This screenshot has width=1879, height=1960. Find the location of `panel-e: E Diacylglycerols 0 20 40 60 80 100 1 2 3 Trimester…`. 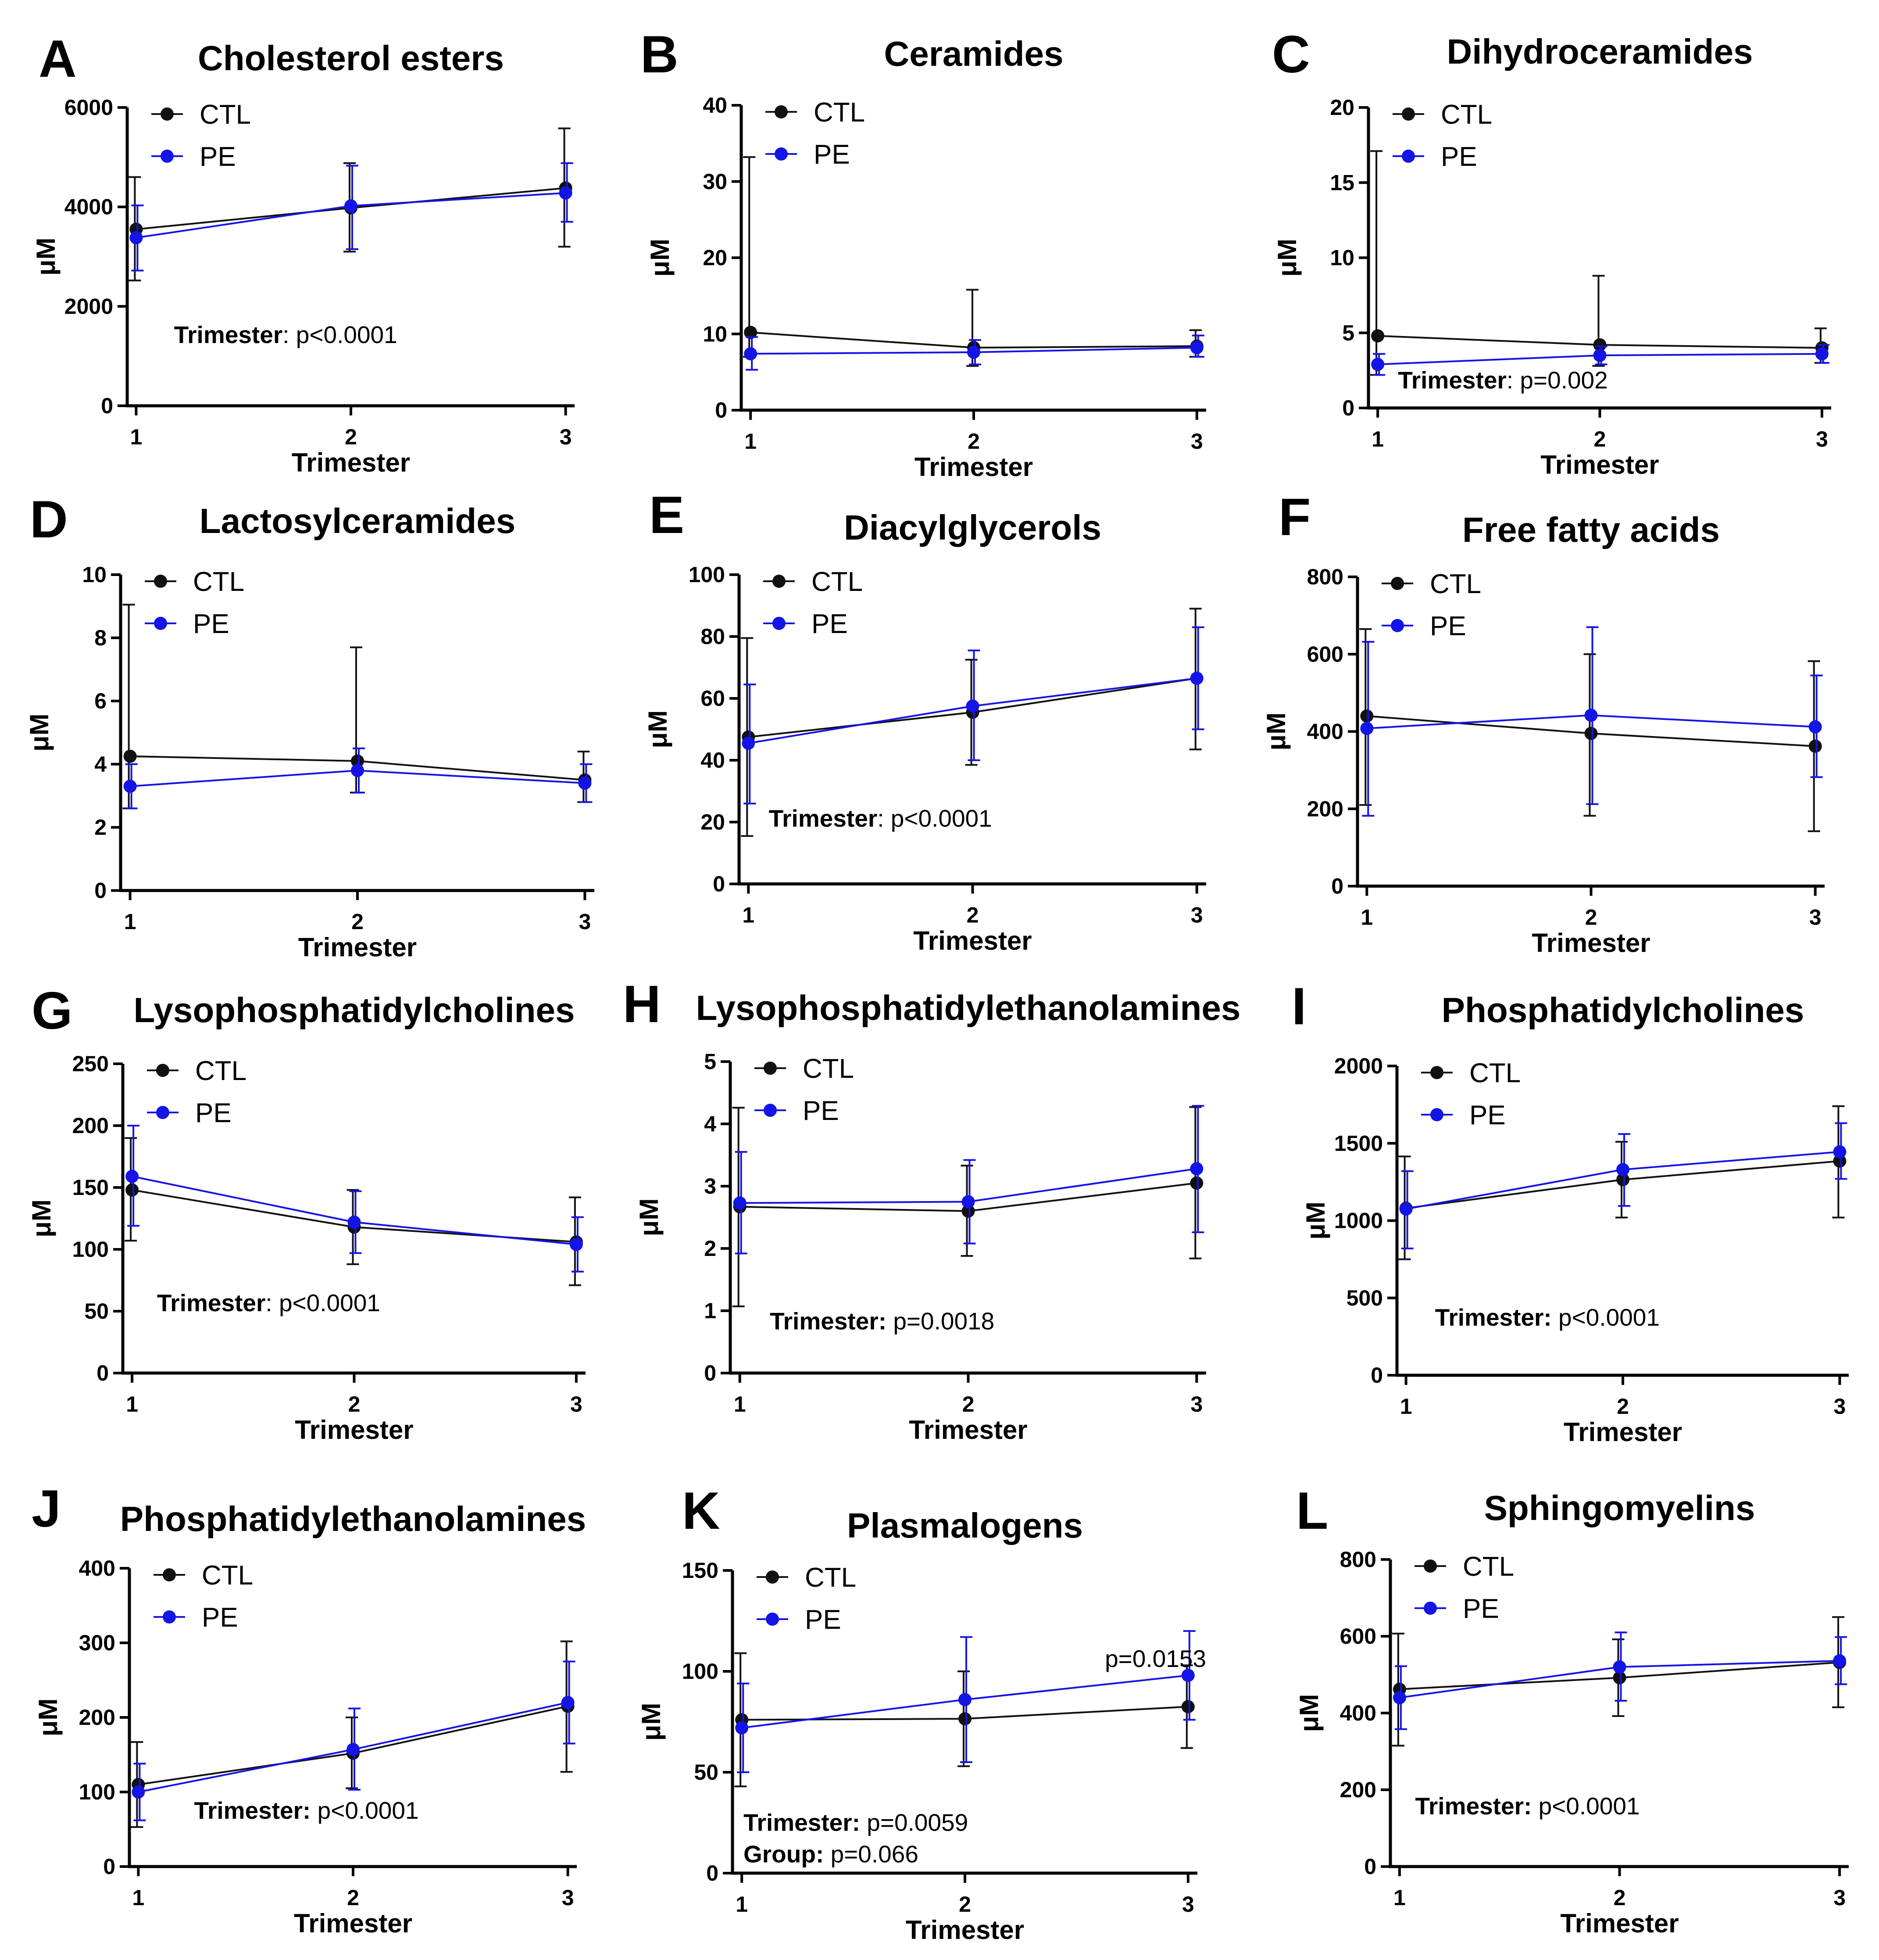

panel-e: E Diacylglycerols 0 20 40 60 80 100 1 2 3 Trimester… is located at coordinates (924, 720).